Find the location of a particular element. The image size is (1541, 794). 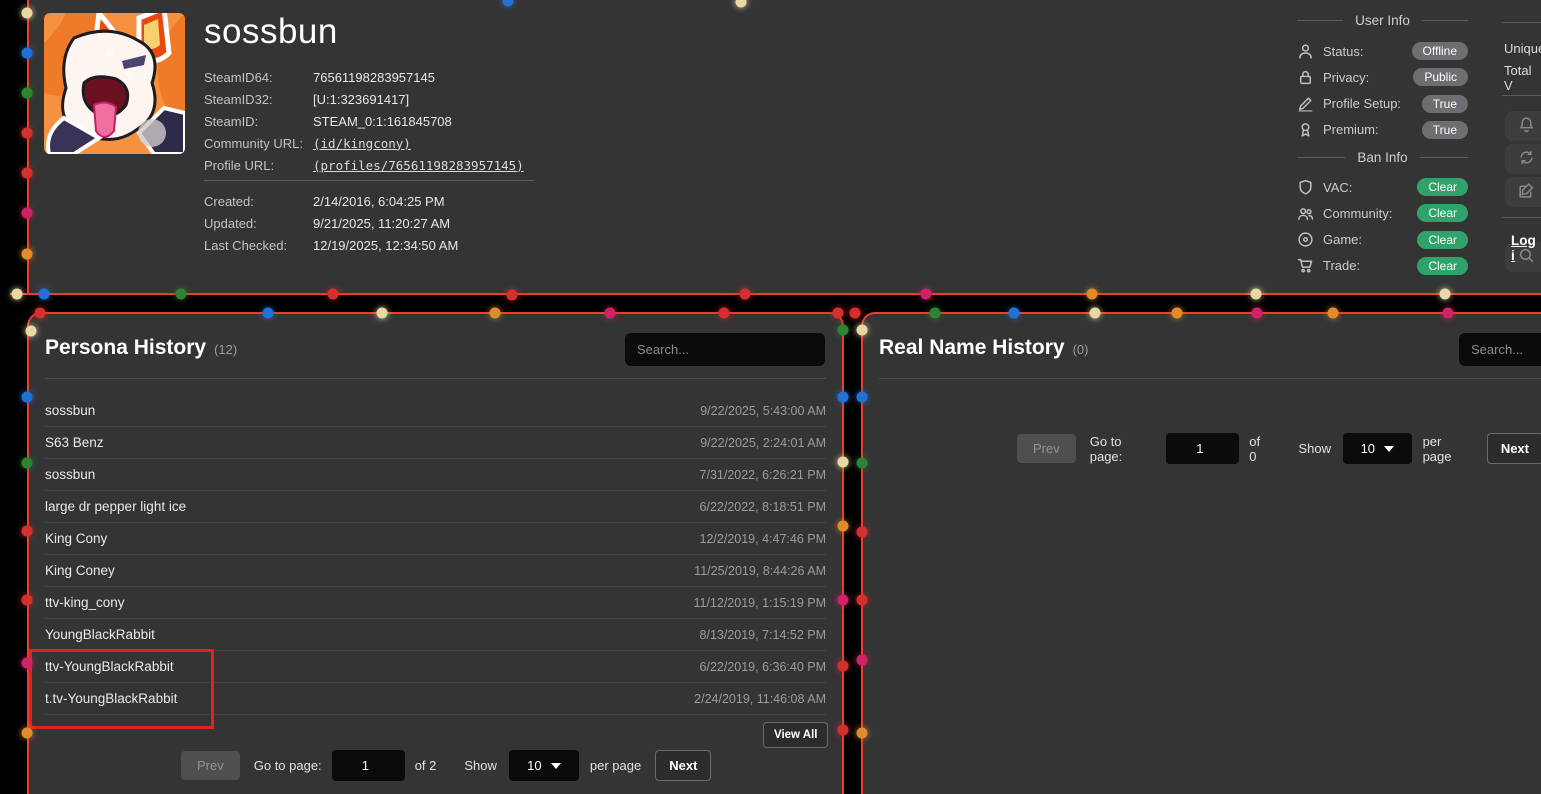

refresh-button is located at coordinates (1523, 159).